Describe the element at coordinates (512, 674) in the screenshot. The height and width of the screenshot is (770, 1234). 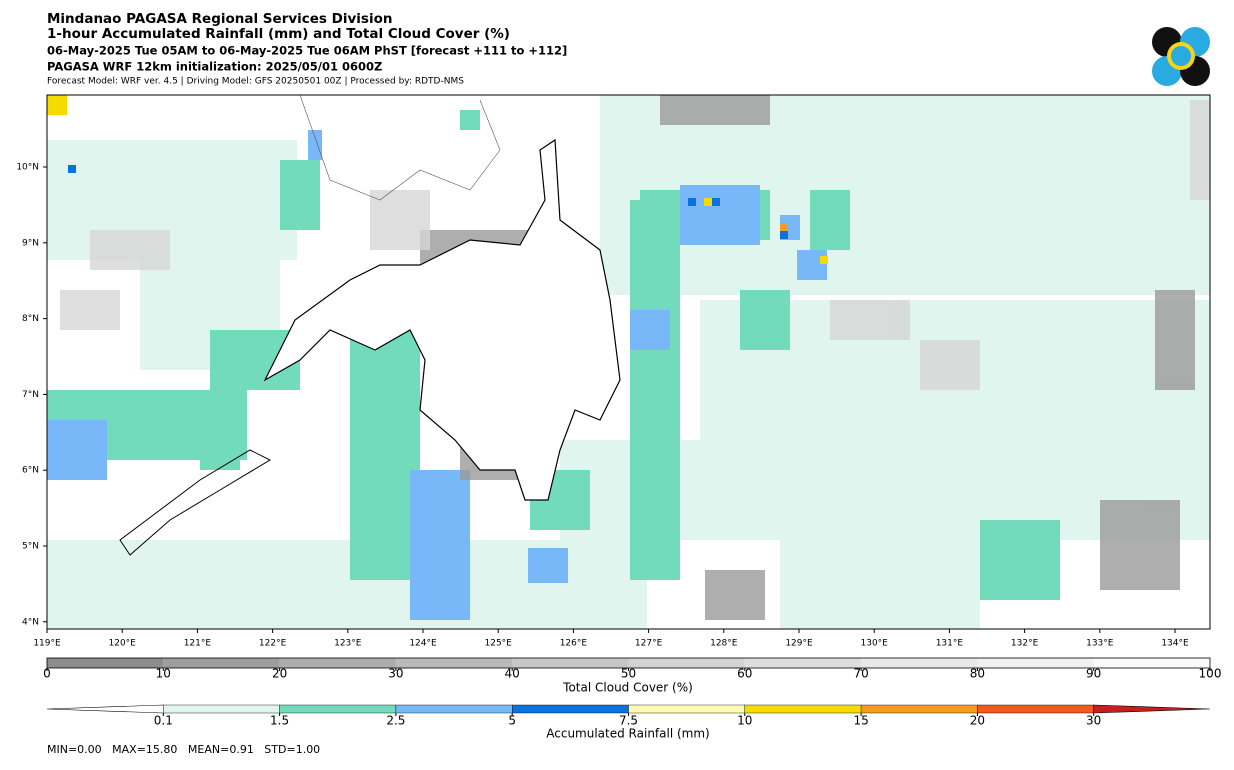
I see `cloud-tick-label: 40` at that location.